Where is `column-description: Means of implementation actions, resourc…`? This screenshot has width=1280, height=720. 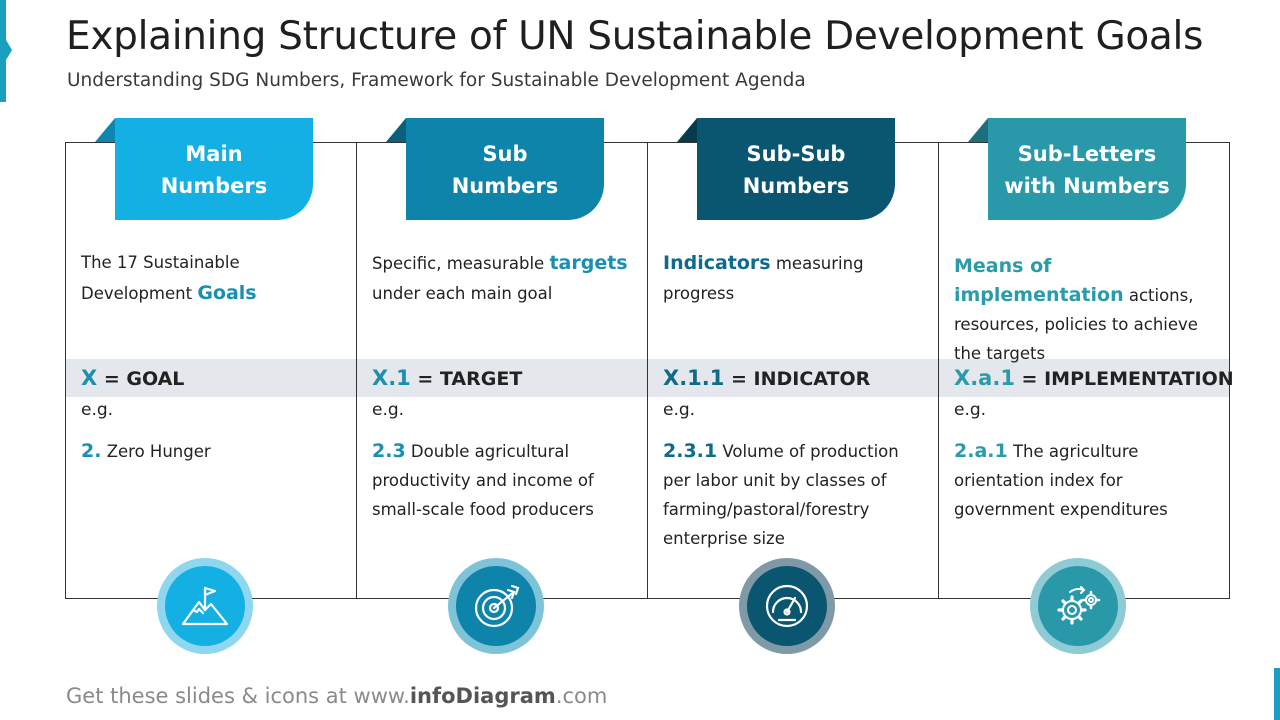 column-description: Means of implementation actions, resourc… is located at coordinates (1086, 310).